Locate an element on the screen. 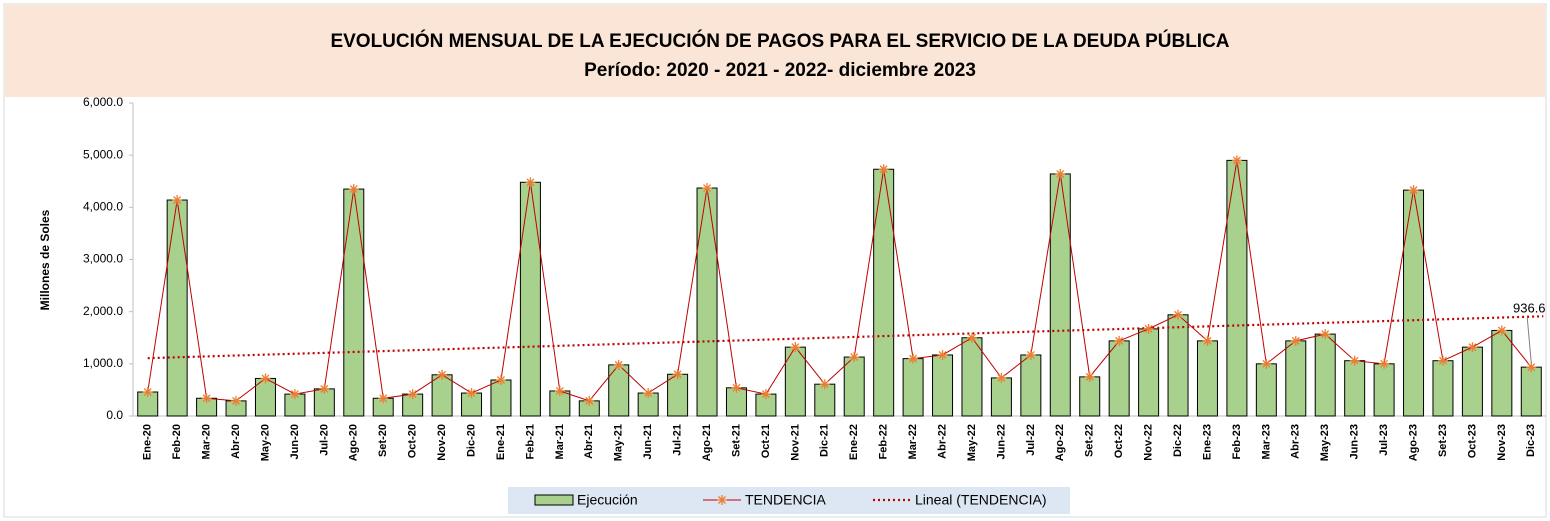 The width and height of the screenshot is (1550, 521). legend-label: TENDENCIA is located at coordinates (786, 500).